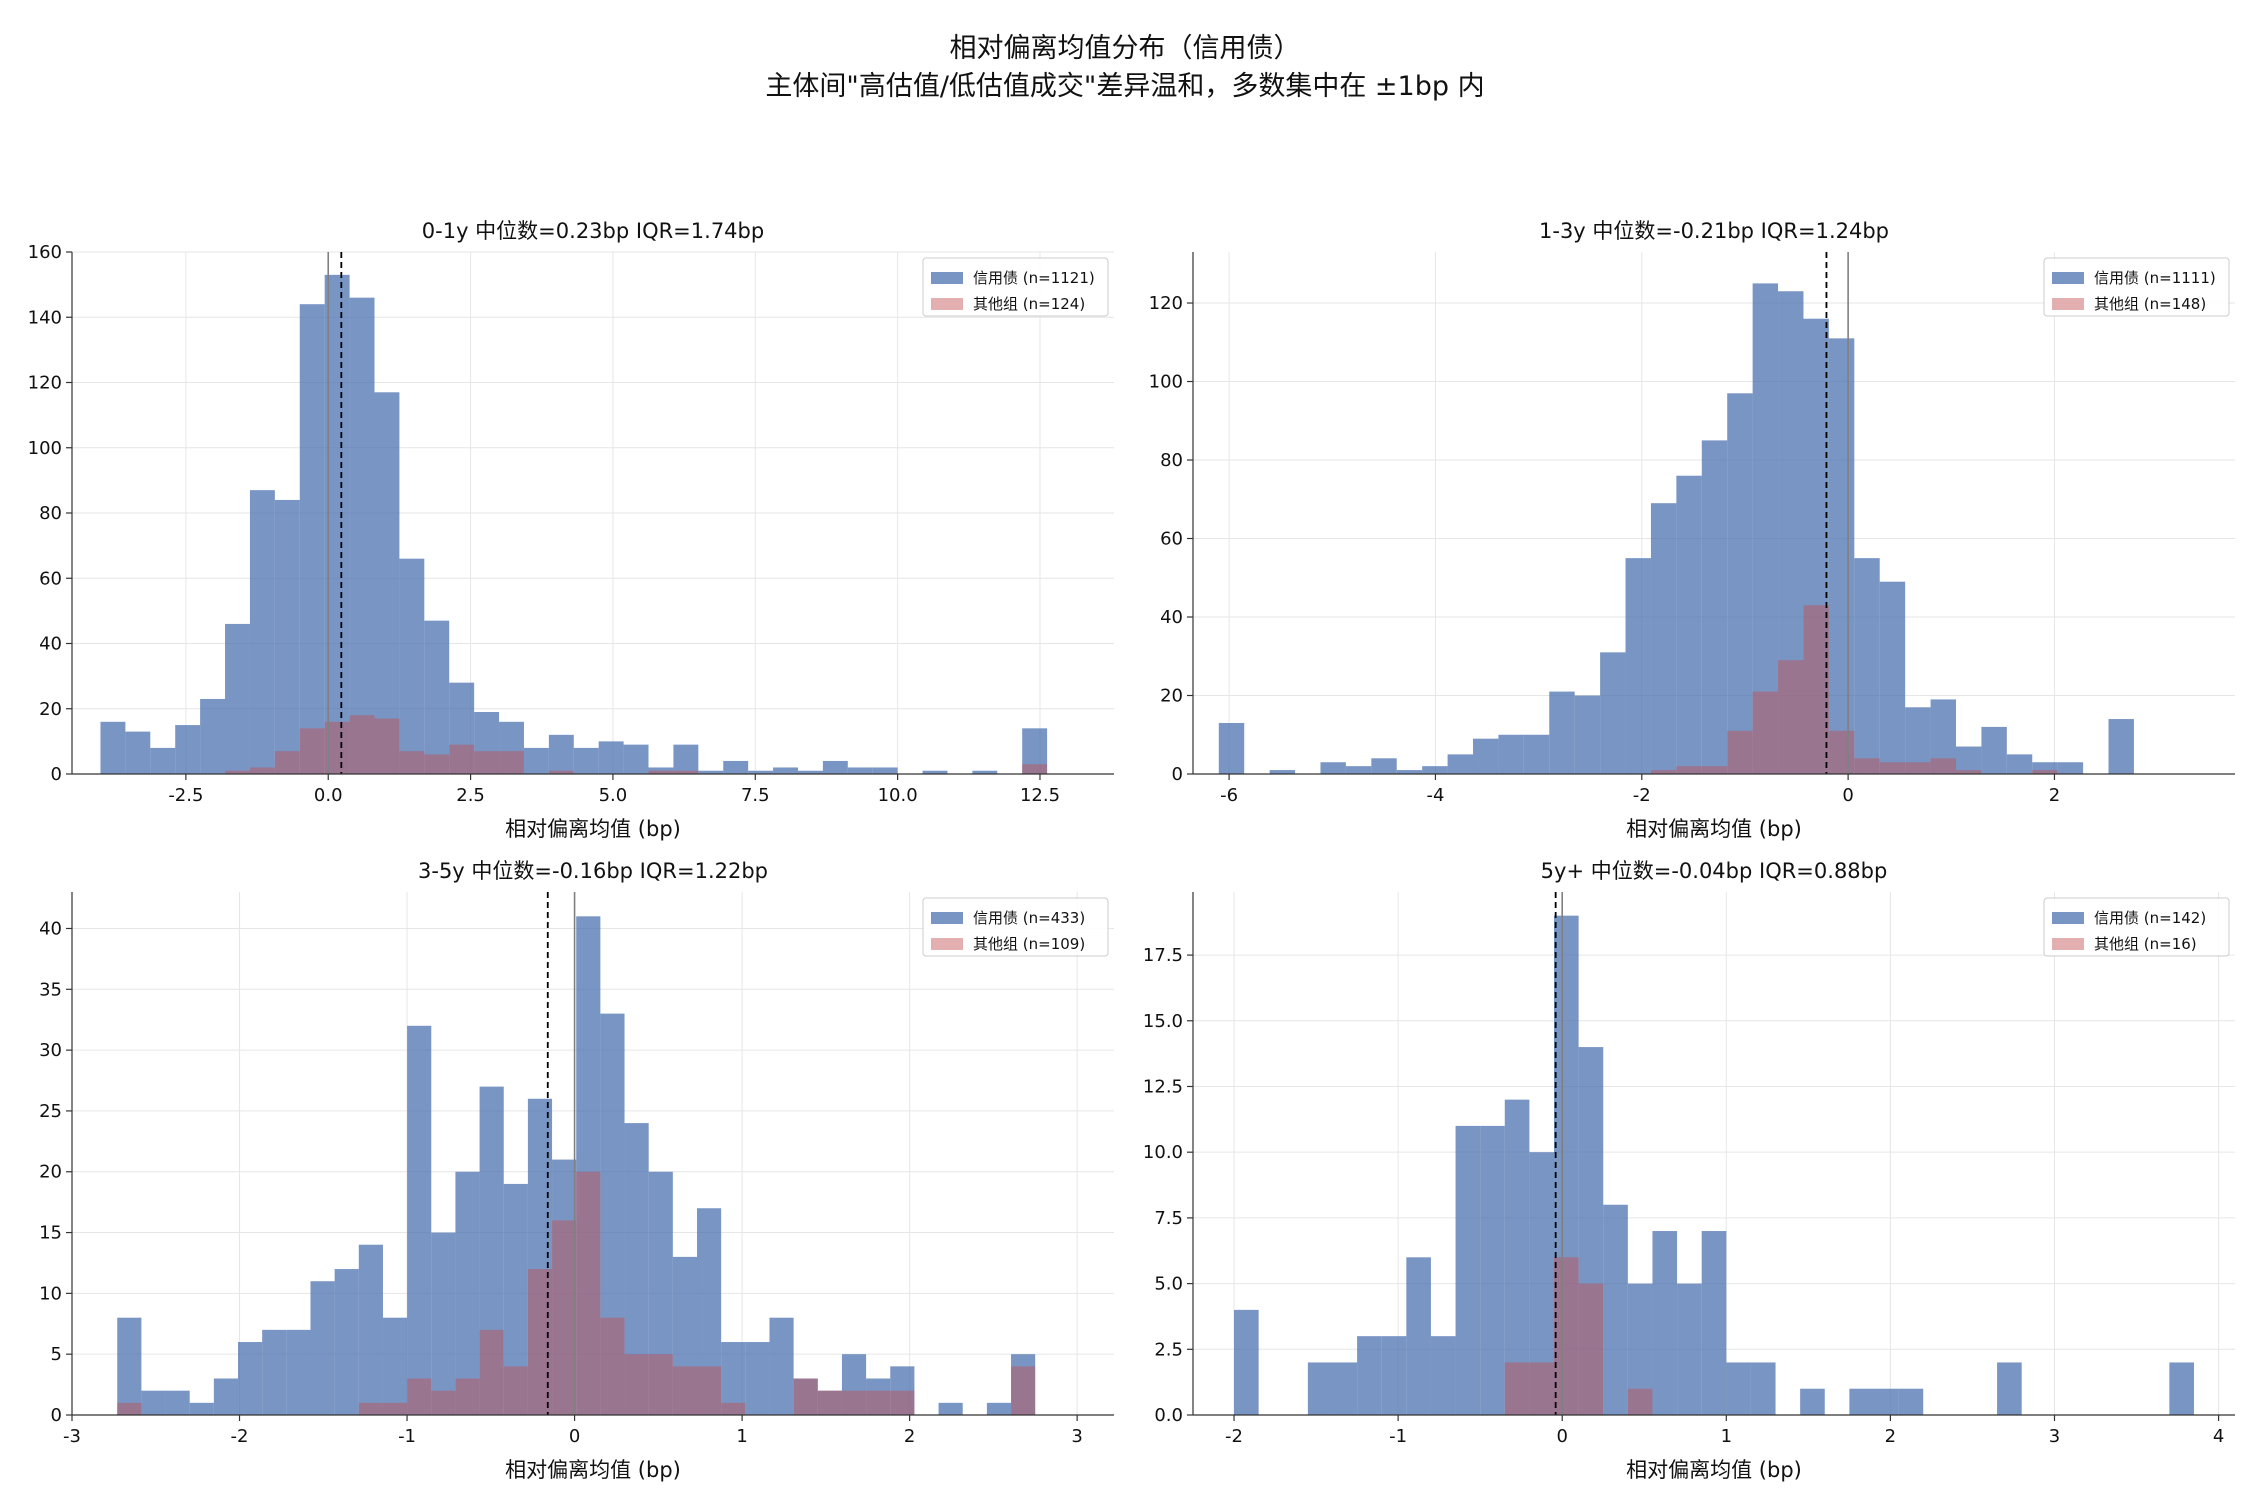 Image resolution: width=2250 pixels, height=1500 pixels. Describe the element at coordinates (1040, 795) in the screenshot. I see `x-tick-label: 12.5` at that location.